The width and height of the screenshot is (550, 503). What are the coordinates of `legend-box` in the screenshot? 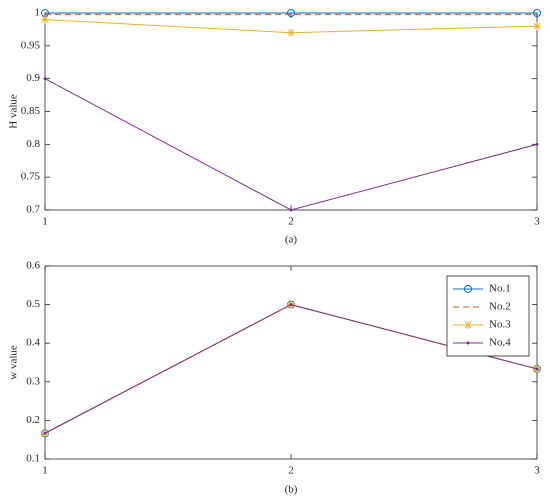 It's located at (488, 316).